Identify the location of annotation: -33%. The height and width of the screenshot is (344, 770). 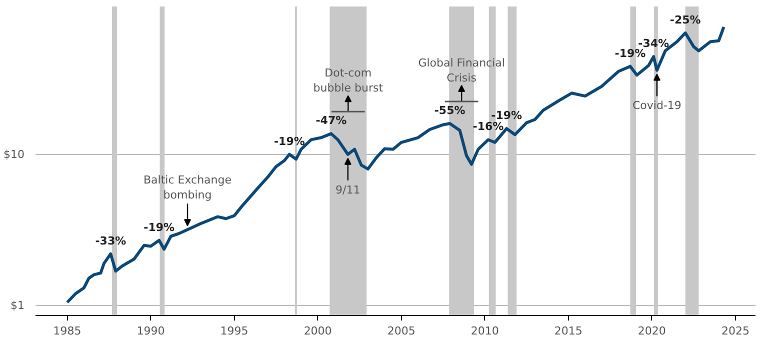
(110, 241).